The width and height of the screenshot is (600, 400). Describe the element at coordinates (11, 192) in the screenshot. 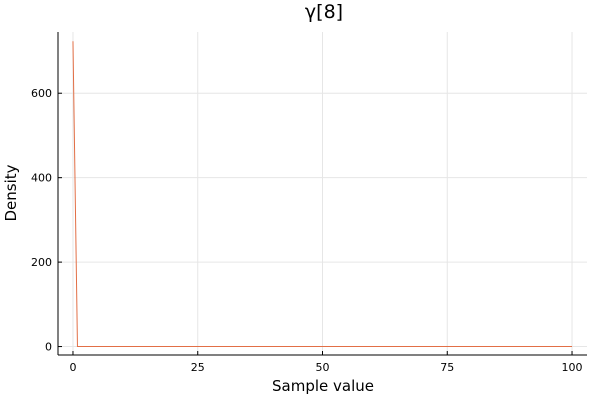

I see `y-axis-label: Density` at that location.